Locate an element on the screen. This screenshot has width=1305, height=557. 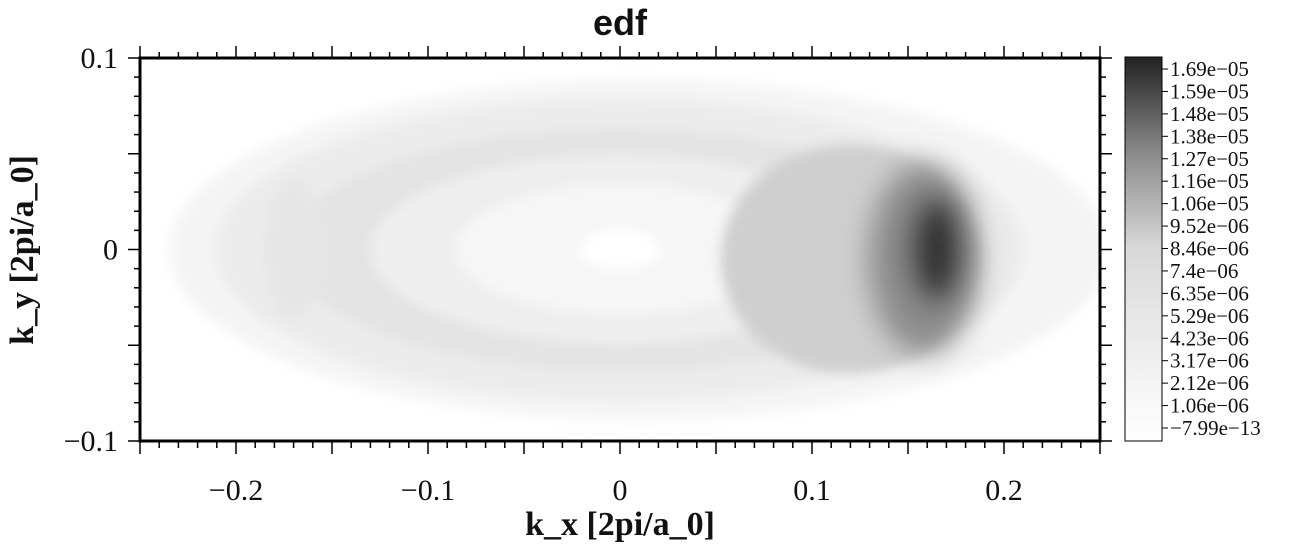
colorbar-label: 1.27e−05 is located at coordinates (1209, 159).